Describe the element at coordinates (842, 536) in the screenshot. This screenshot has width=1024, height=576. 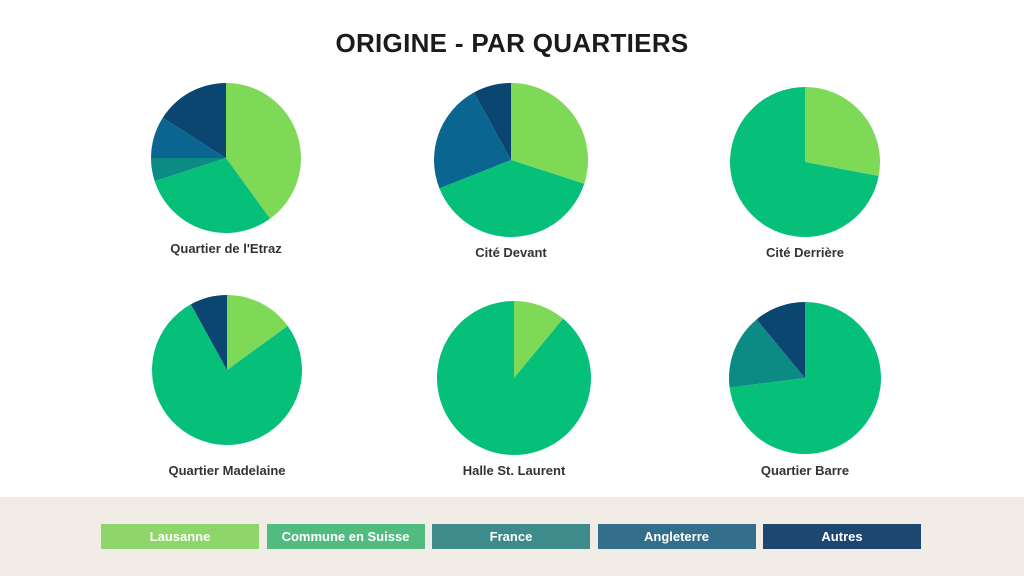
I see `legend-item: Autres` at that location.